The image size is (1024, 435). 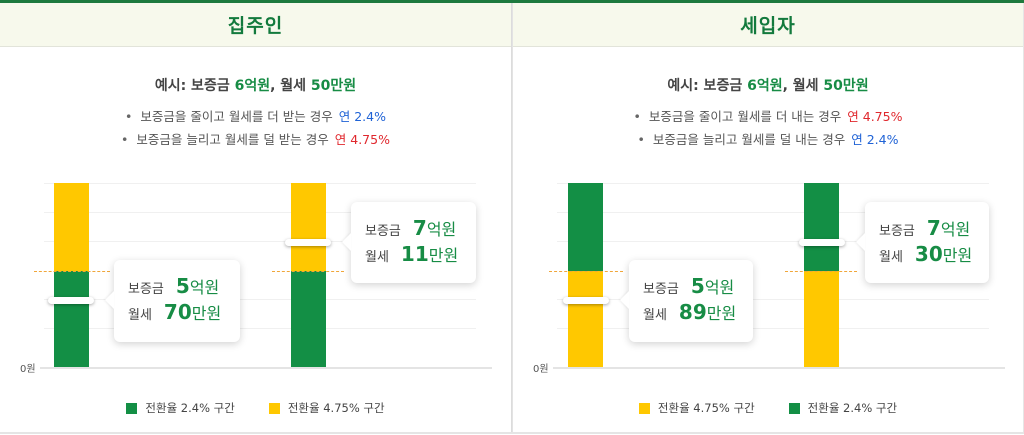 I want to click on panel-header: 세입자, so click(x=768, y=25).